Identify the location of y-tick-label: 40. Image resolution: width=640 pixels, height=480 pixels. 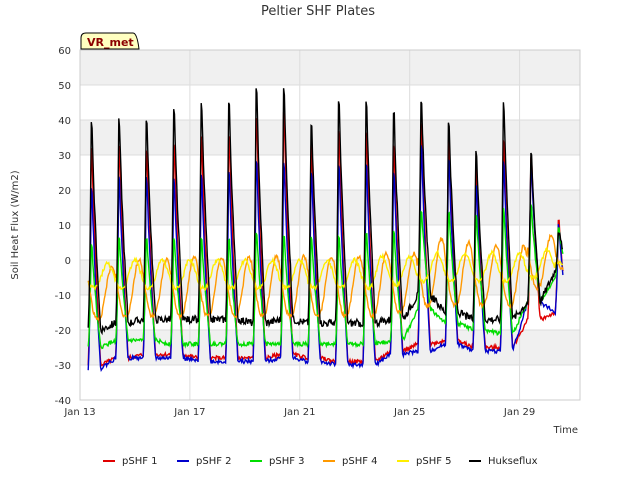
(64, 121).